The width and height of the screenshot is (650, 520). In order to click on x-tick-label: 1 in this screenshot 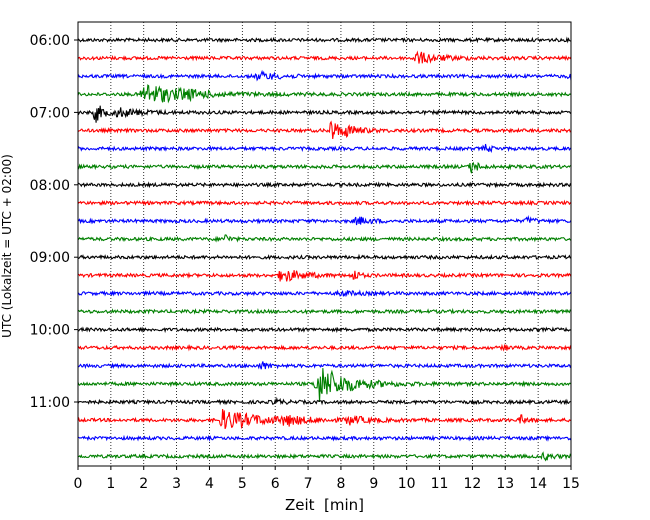, I will do `click(110, 484)`.